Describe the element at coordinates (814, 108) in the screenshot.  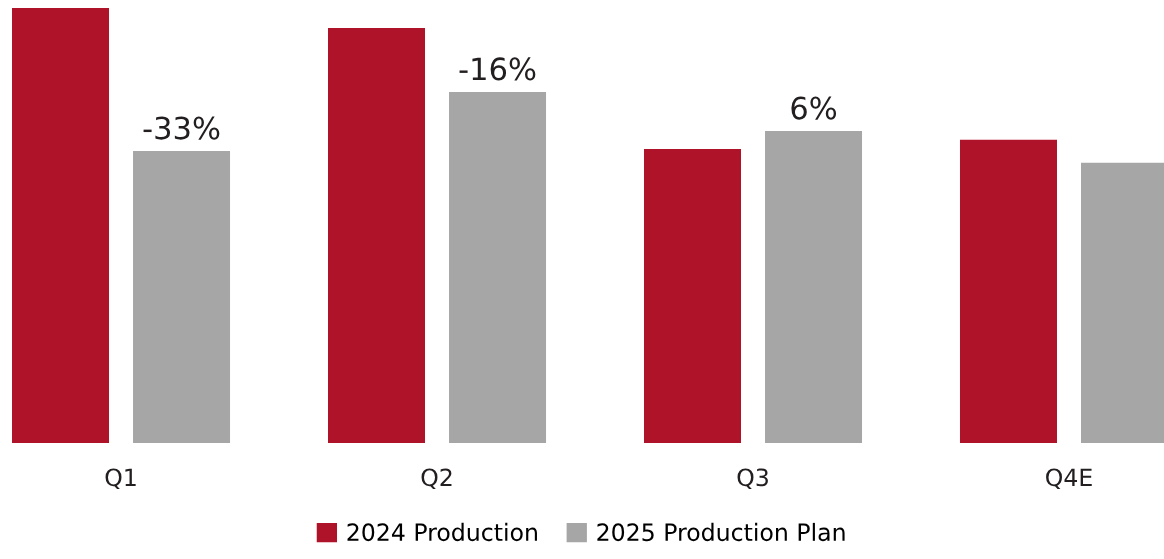
I see `annotation: 6%` at that location.